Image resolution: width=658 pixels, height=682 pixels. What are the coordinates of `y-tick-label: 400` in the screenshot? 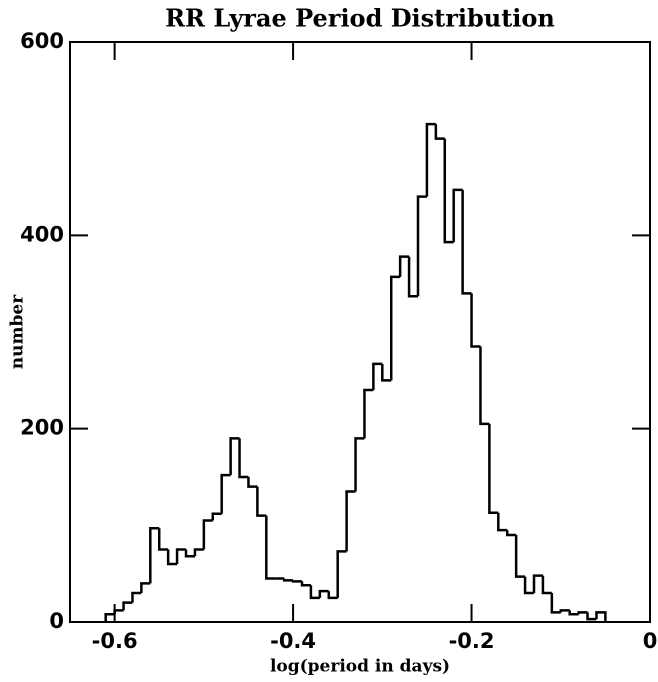 It's located at (42, 234).